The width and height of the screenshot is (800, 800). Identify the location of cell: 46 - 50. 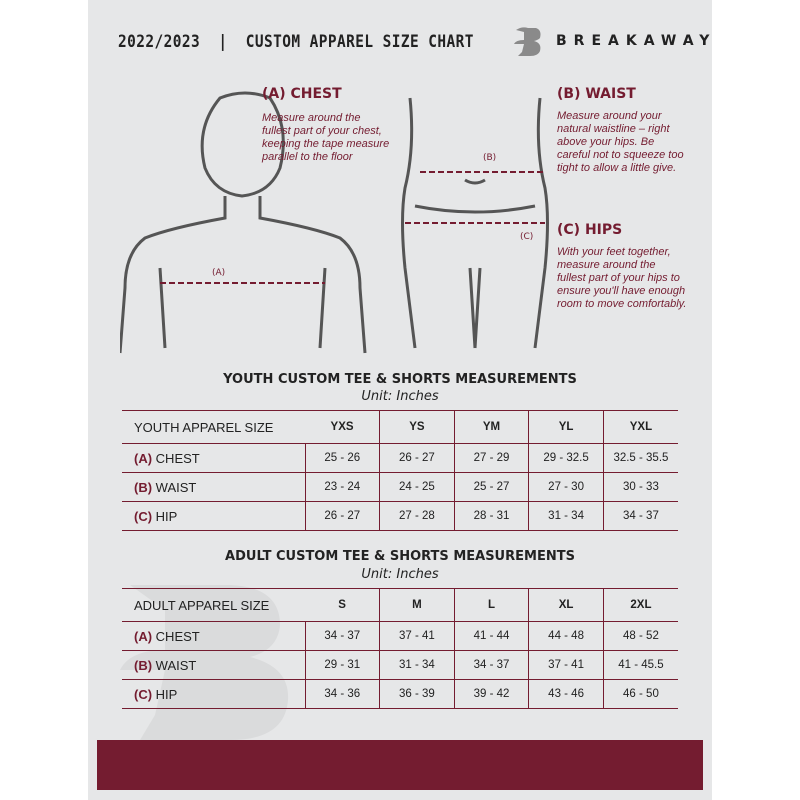
(640, 694).